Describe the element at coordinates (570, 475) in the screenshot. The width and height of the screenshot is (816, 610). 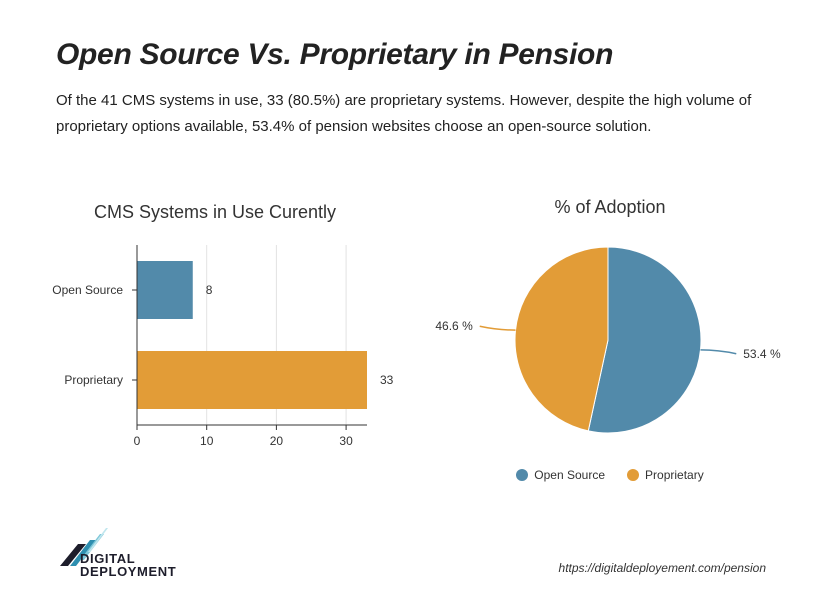
I see `legend-label-open-source: Open Source` at that location.